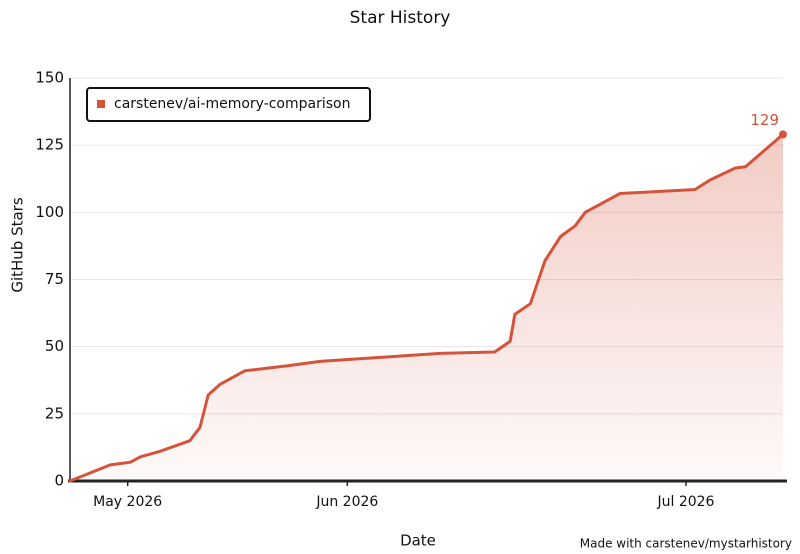 Image resolution: width=800 pixels, height=554 pixels. Describe the element at coordinates (49, 78) in the screenshot. I see `y-tick-label: 150` at that location.